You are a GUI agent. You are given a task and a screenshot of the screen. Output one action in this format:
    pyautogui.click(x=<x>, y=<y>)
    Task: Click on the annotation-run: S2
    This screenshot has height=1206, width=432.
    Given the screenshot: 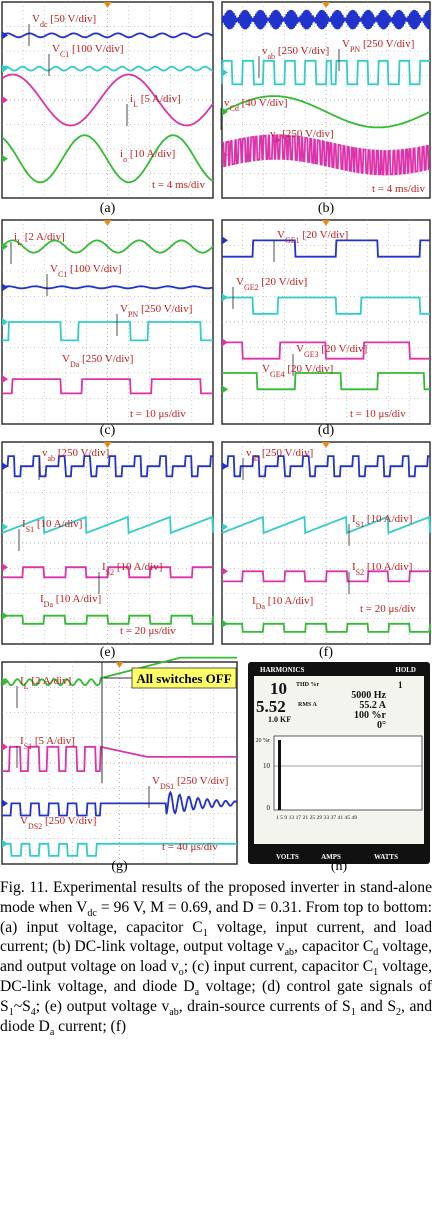 What is the action you would take?
    pyautogui.click(x=360, y=572)
    